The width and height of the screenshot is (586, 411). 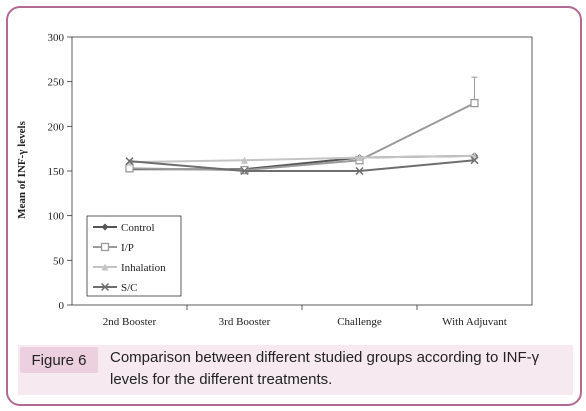 I want to click on y-tick-label: 0, so click(x=62, y=306).